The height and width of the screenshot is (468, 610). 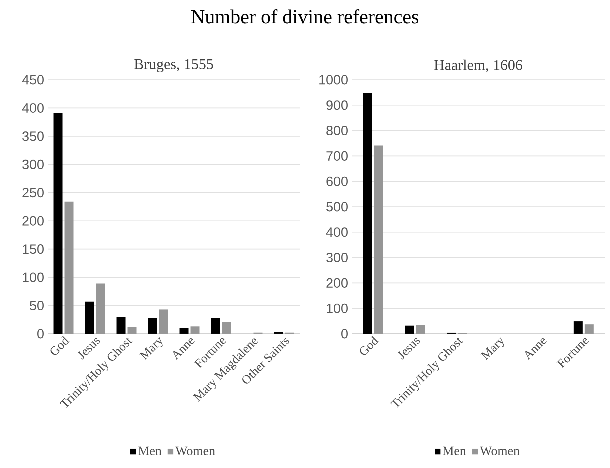 I want to click on y-tick-label: 700, so click(x=337, y=156).